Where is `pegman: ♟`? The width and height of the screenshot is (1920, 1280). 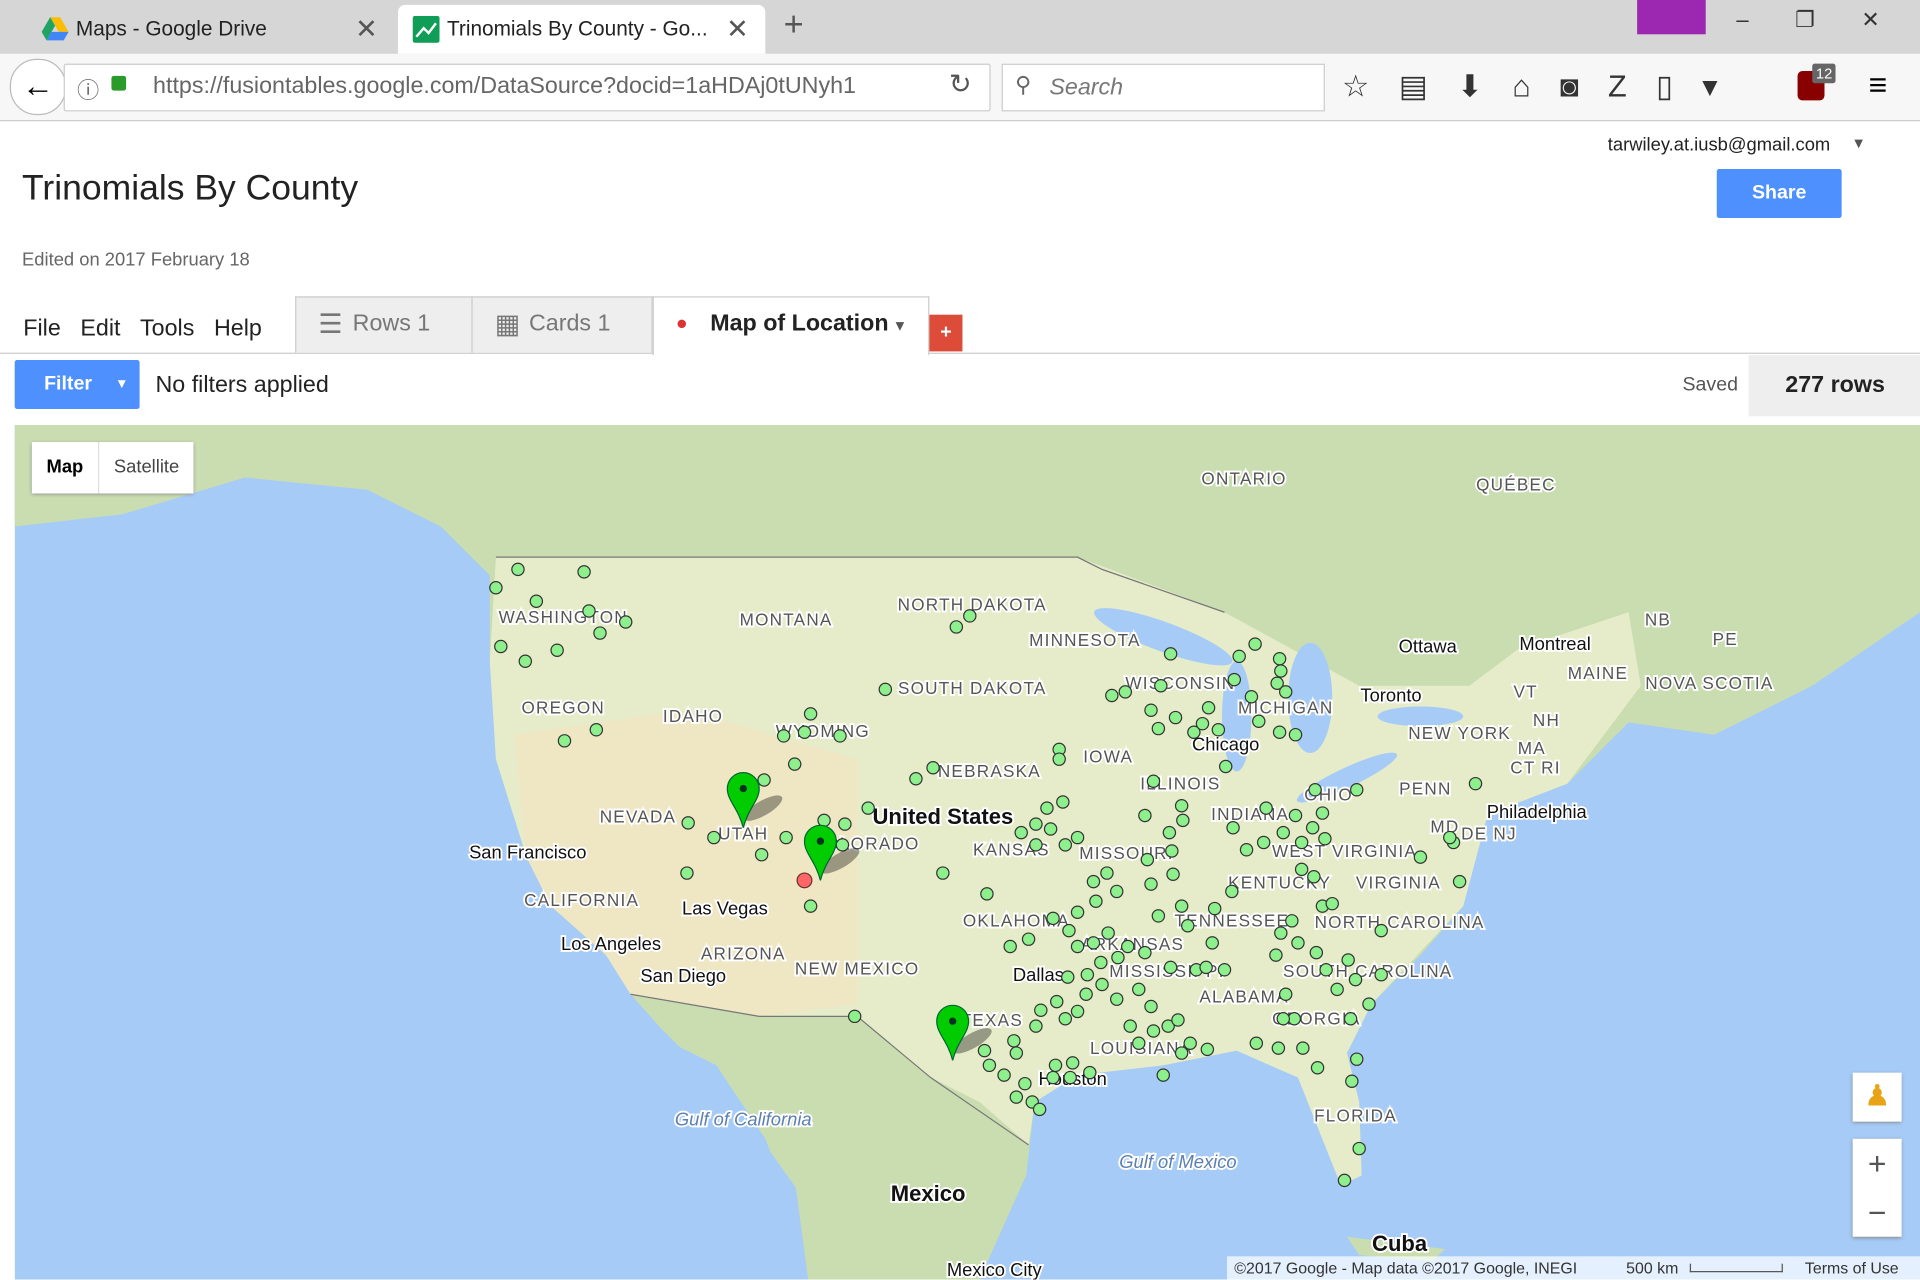
pegman: ♟ is located at coordinates (1877, 1097).